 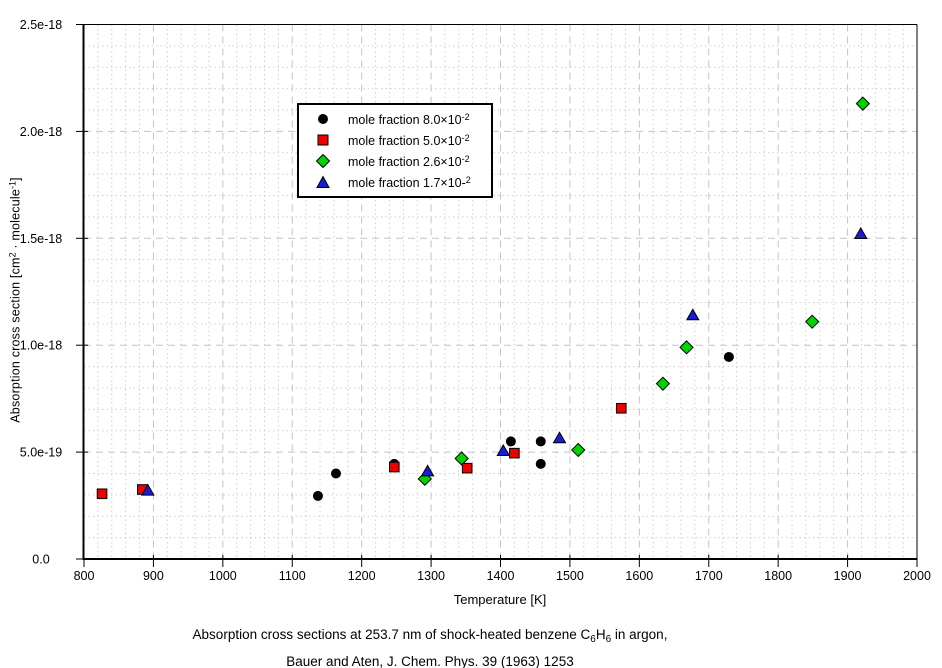 What do you see at coordinates (15, 220) in the screenshot?
I see `y-axis-label-text2: · molecule` at bounding box center [15, 220].